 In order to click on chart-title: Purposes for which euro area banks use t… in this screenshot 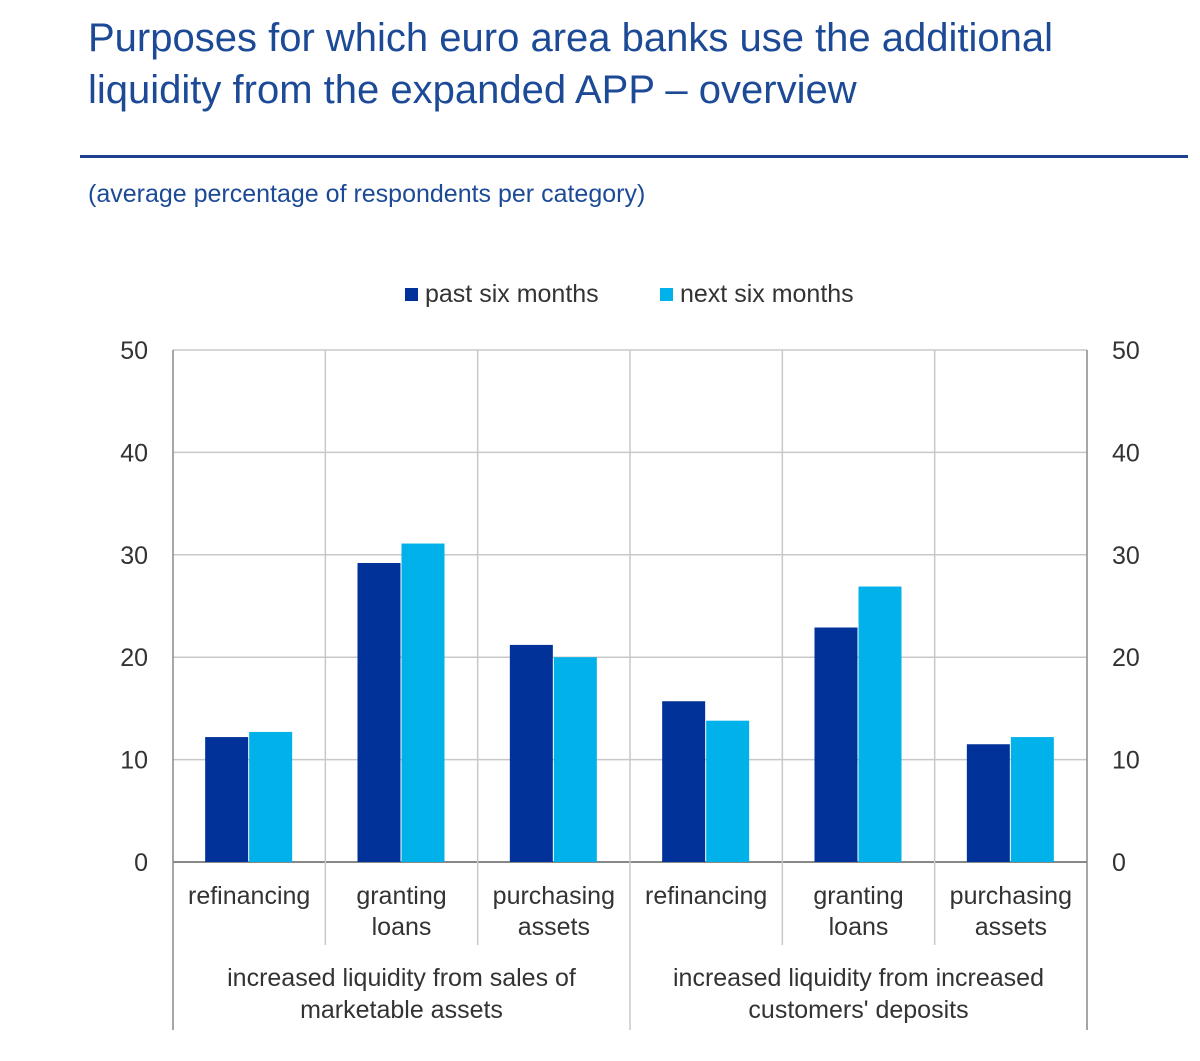, I will do `click(571, 64)`.